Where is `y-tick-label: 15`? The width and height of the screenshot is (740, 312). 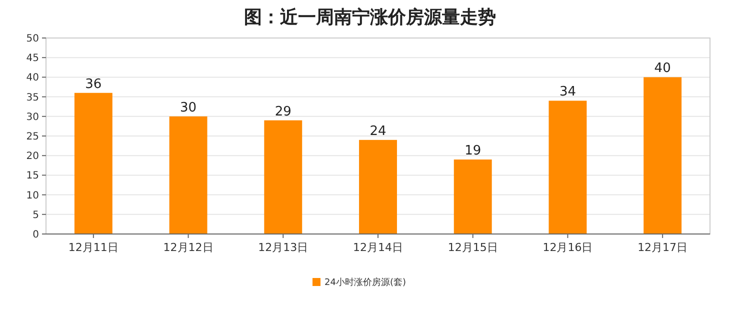
y-tick-label: 15 is located at coordinates (32, 176).